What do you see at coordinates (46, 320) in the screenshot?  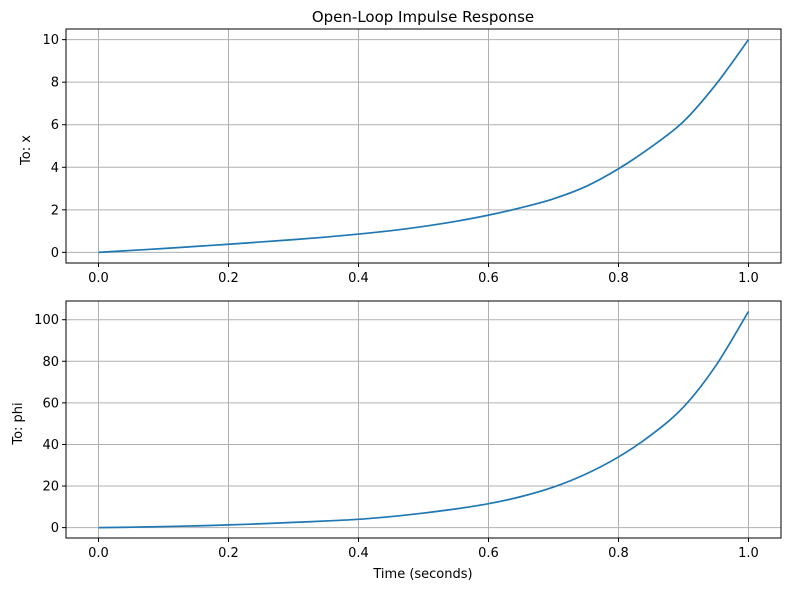 I see `y-tick-label: 100` at bounding box center [46, 320].